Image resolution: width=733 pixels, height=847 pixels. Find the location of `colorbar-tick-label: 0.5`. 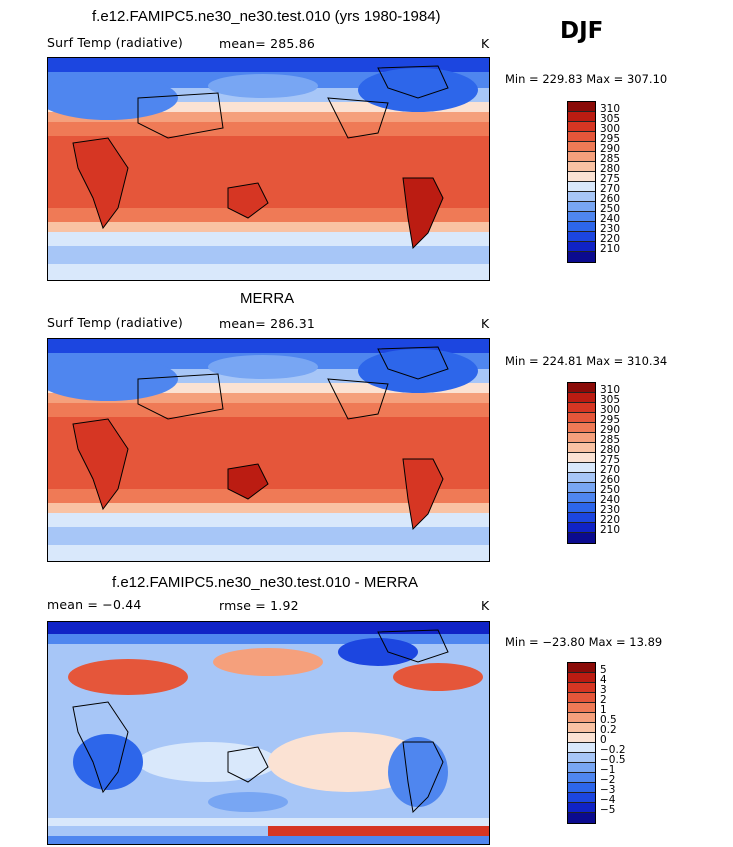

colorbar-tick-label: 0.5 is located at coordinates (608, 720).